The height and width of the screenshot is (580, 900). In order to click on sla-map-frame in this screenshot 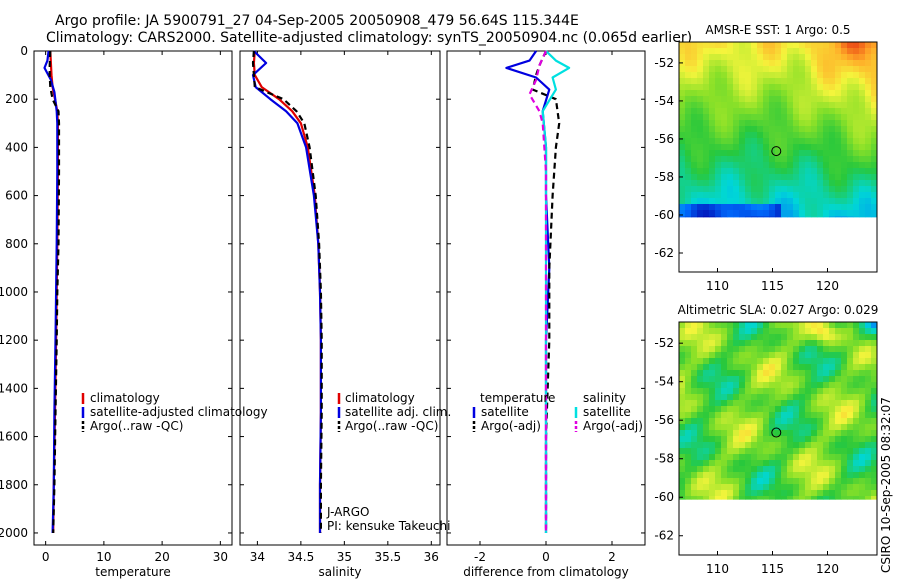, I will do `click(778, 438)`.